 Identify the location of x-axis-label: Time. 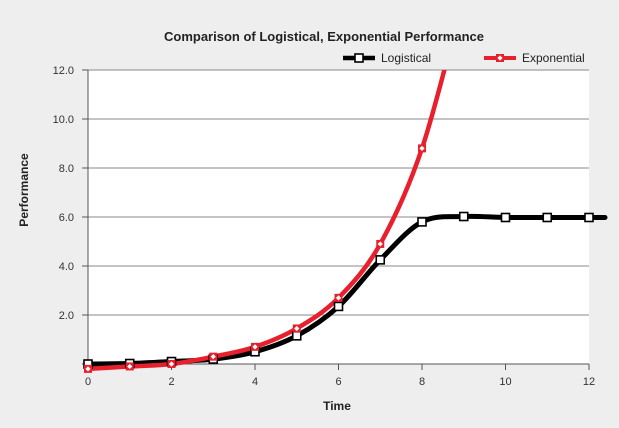
(337, 406).